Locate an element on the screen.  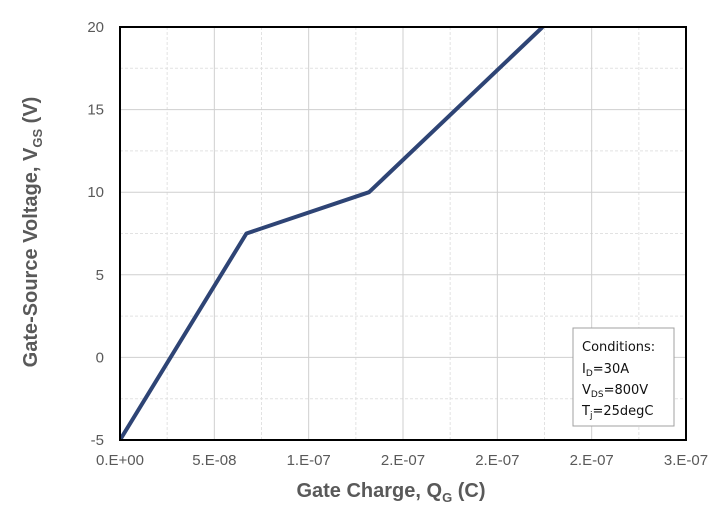
y-tick-label: 0 is located at coordinates (100, 357).